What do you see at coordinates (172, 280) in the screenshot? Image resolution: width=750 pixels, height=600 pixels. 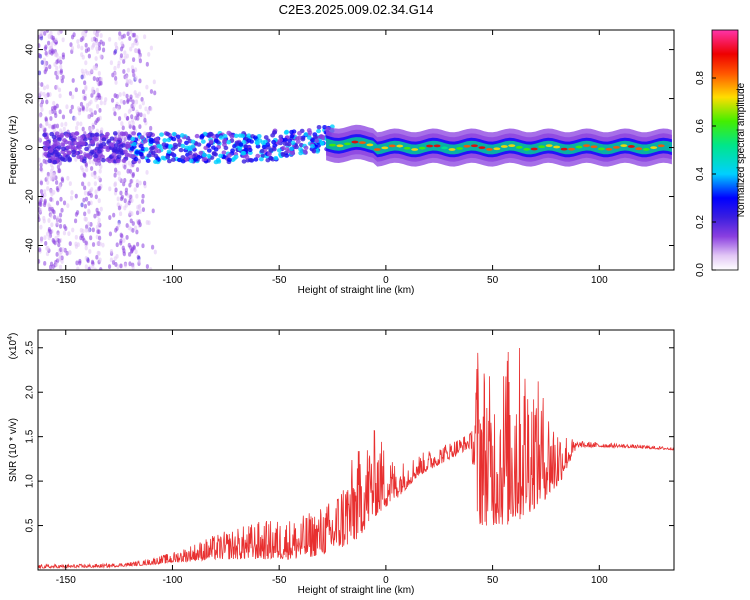 I see `x-tick-label: -100` at bounding box center [172, 280].